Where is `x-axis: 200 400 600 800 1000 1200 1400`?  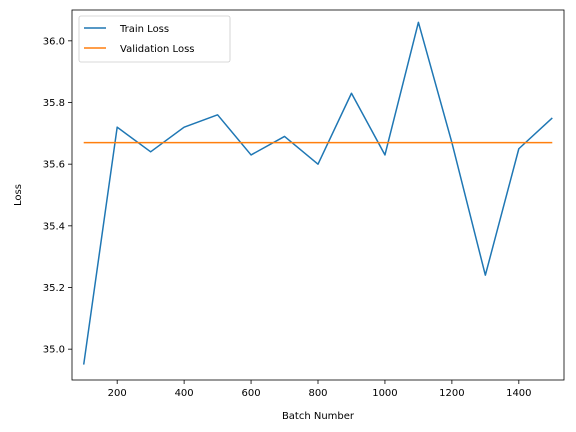 x-axis: 200 400 600 800 1000 1200 1400 is located at coordinates (320, 389).